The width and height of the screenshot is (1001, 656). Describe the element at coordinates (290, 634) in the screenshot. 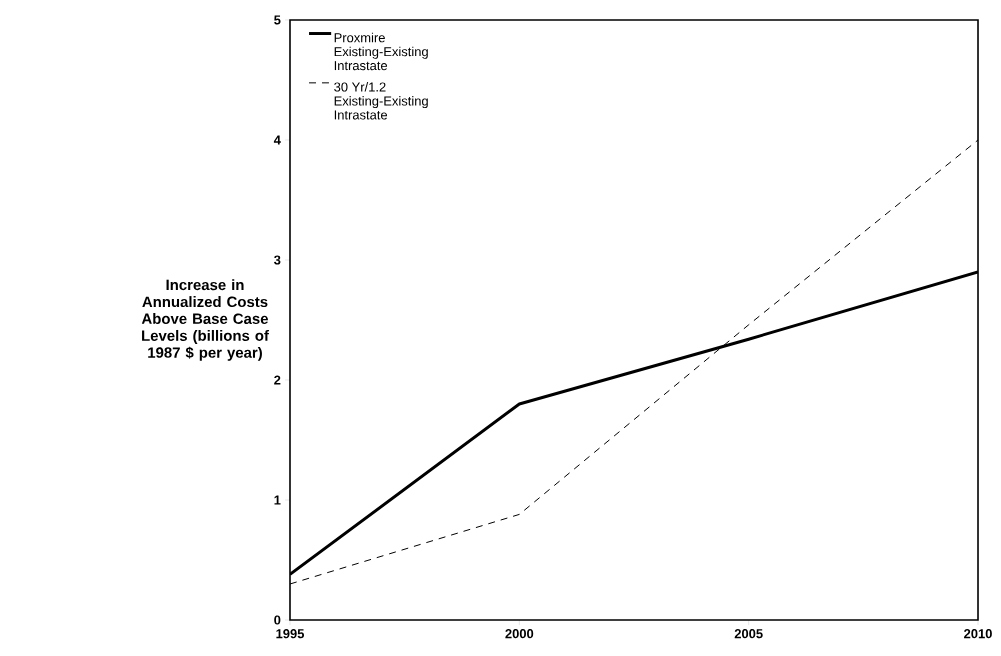

I see `x-tick-label: 1995` at that location.